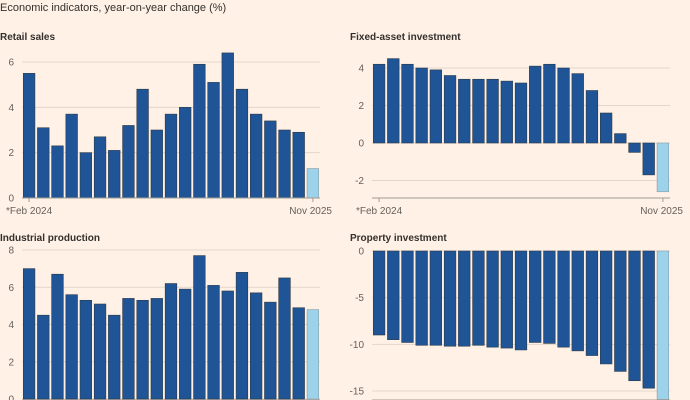 This screenshot has height=400, width=690. What do you see at coordinates (359, 181) in the screenshot?
I see `y-tick-label: -2` at bounding box center [359, 181].